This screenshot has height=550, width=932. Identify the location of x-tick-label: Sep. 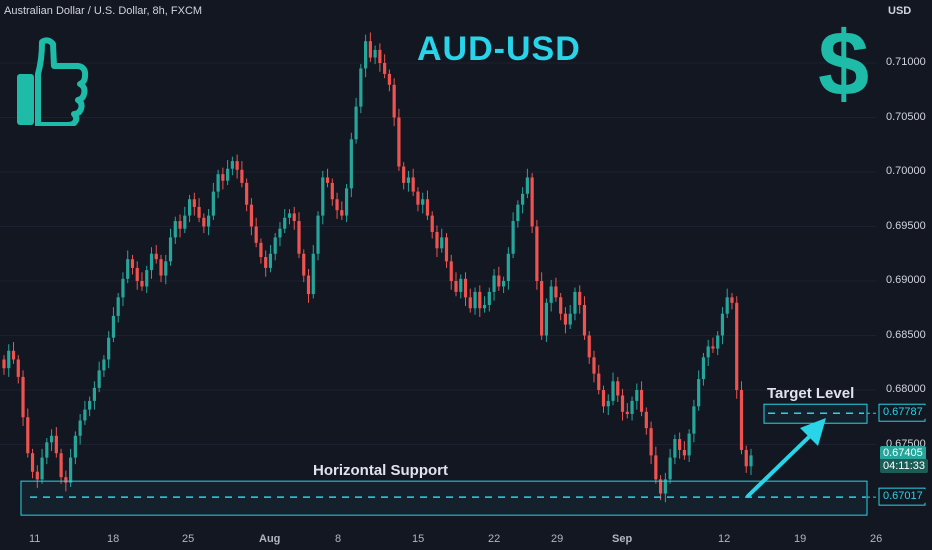
(622, 539).